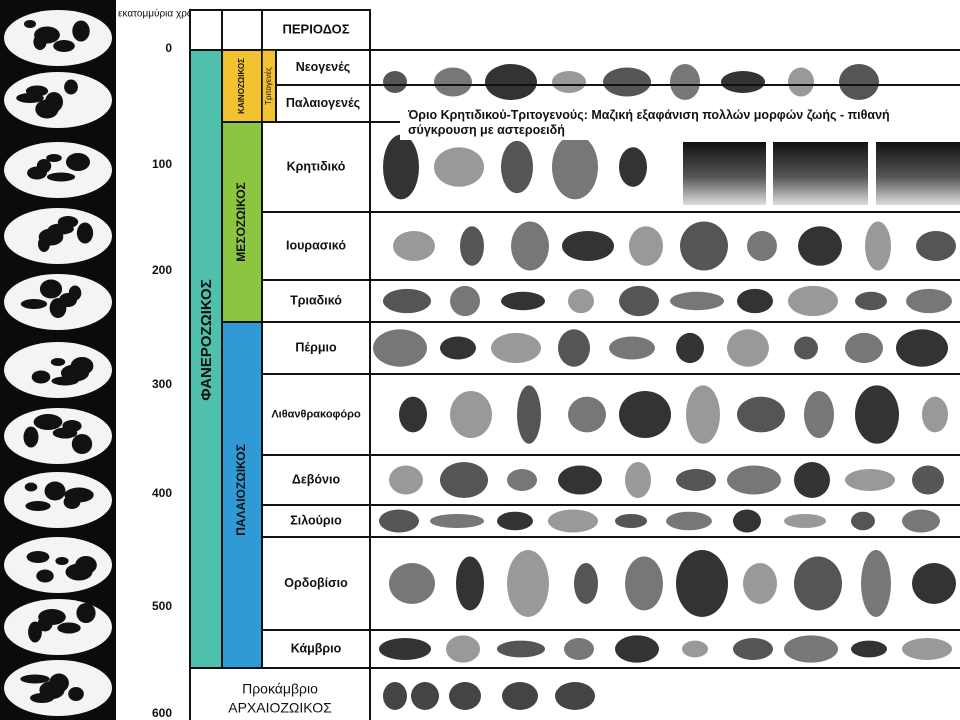  Describe the element at coordinates (241, 221) in the screenshot. I see `era-label: ΜΕΣΟΖΩΙΚΟΣ` at that location.